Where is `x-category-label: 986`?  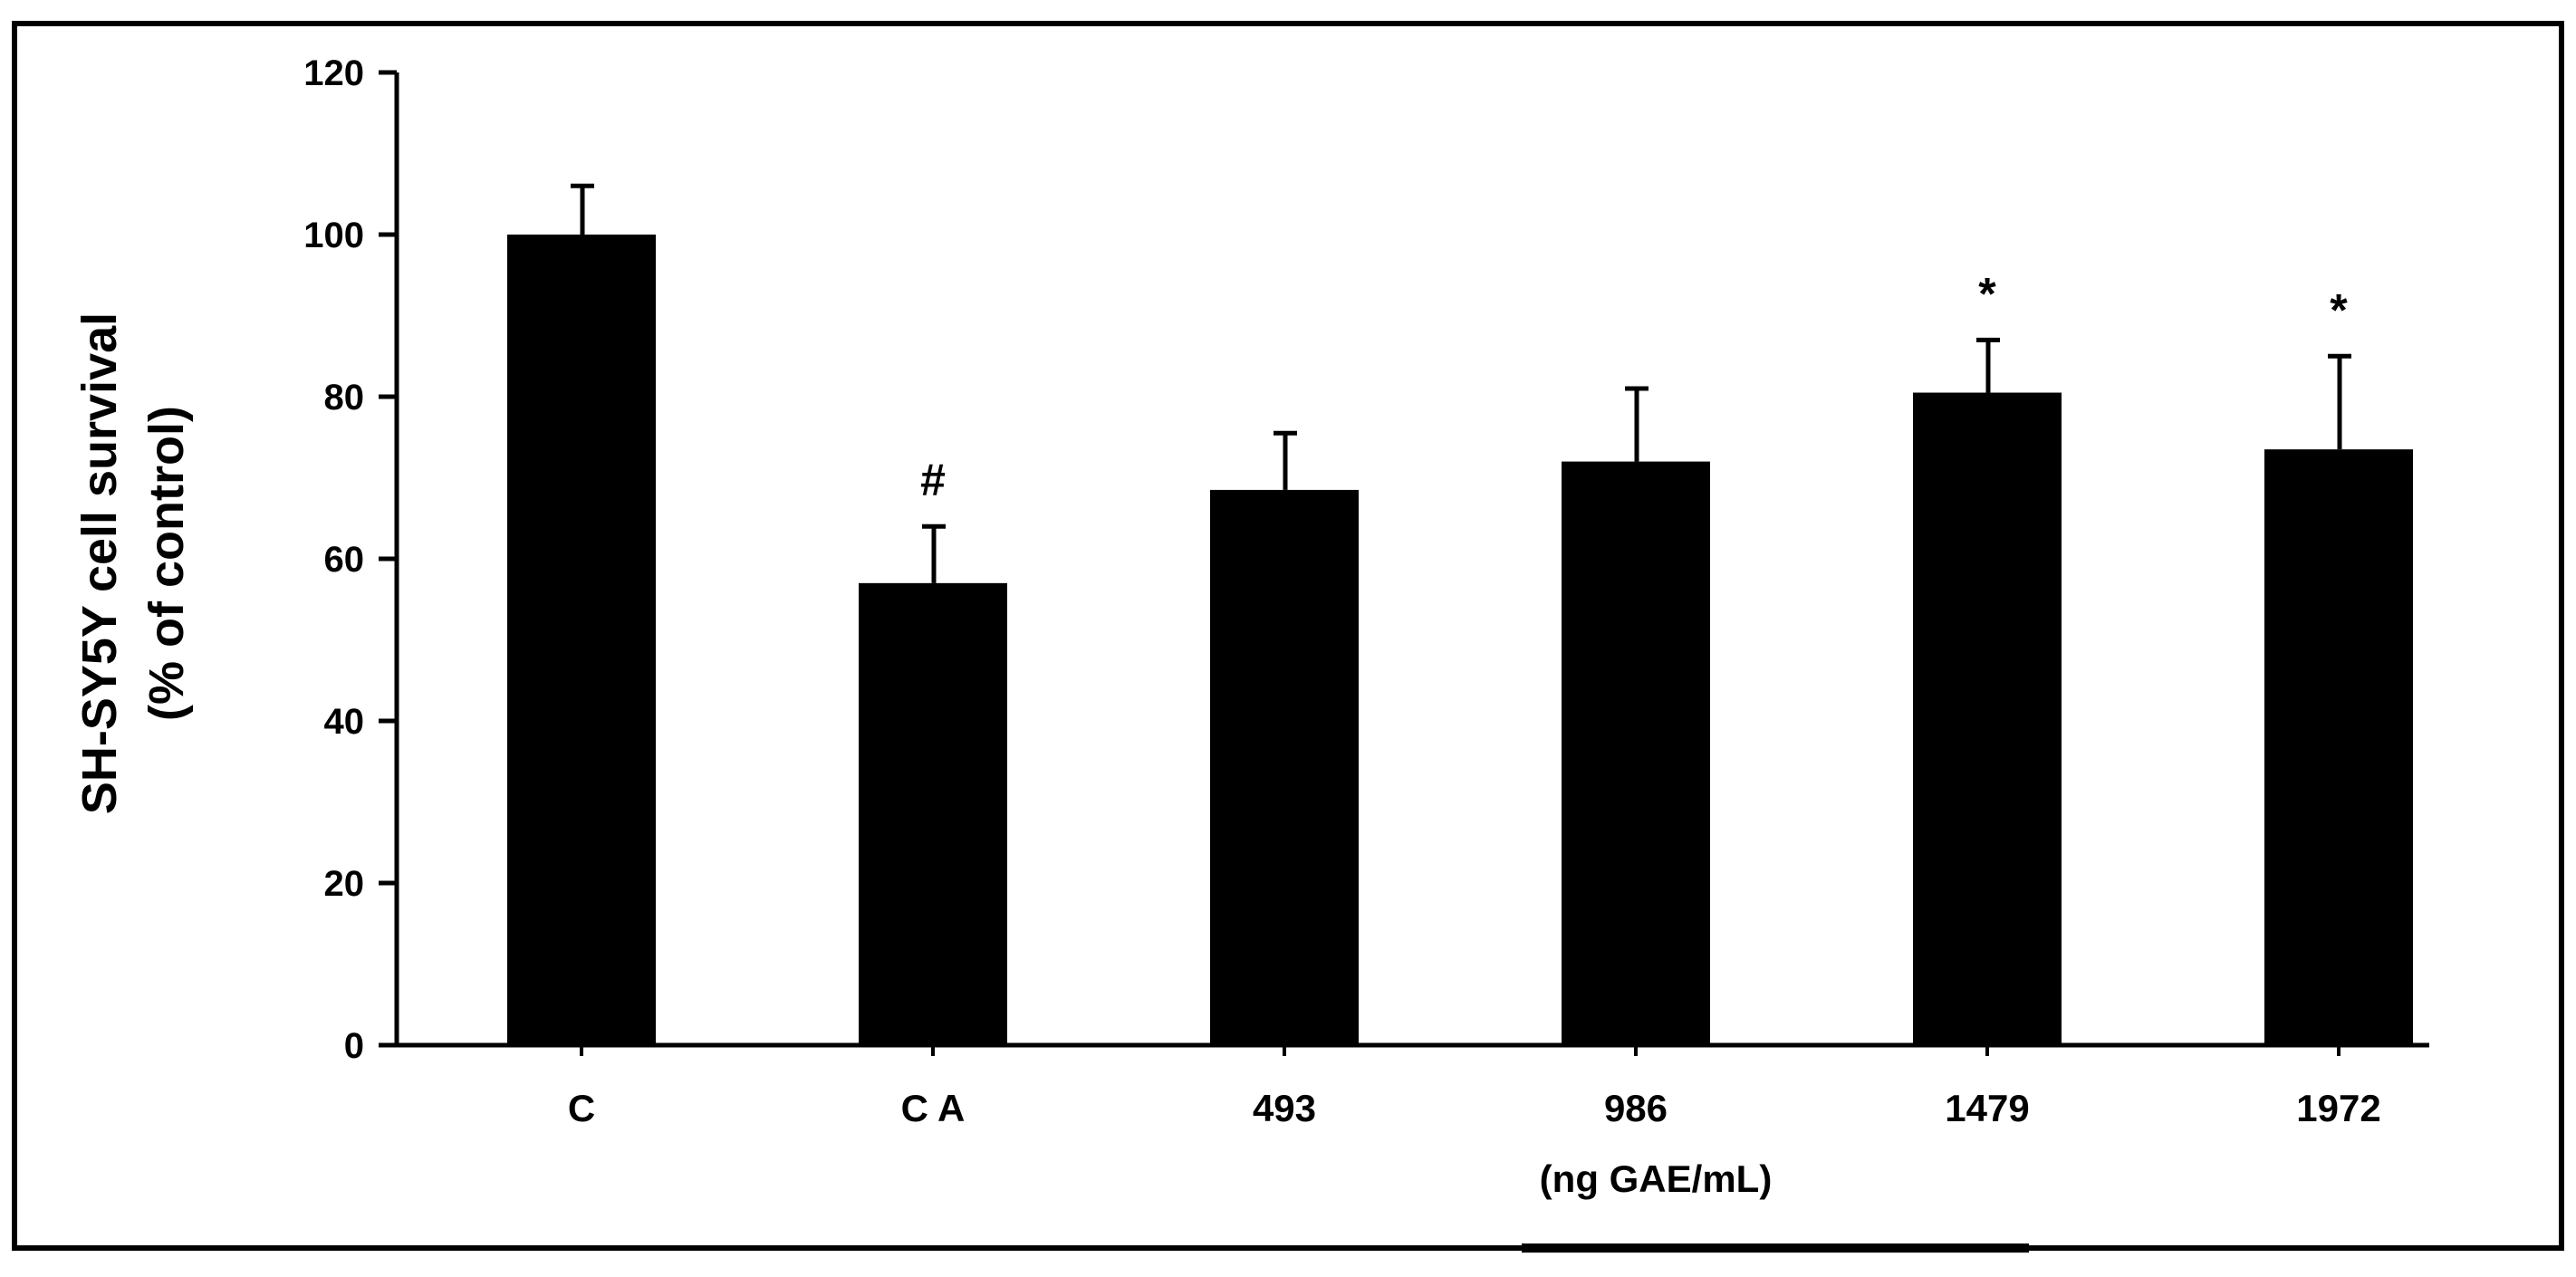 x-category-label: 986 is located at coordinates (1636, 1108).